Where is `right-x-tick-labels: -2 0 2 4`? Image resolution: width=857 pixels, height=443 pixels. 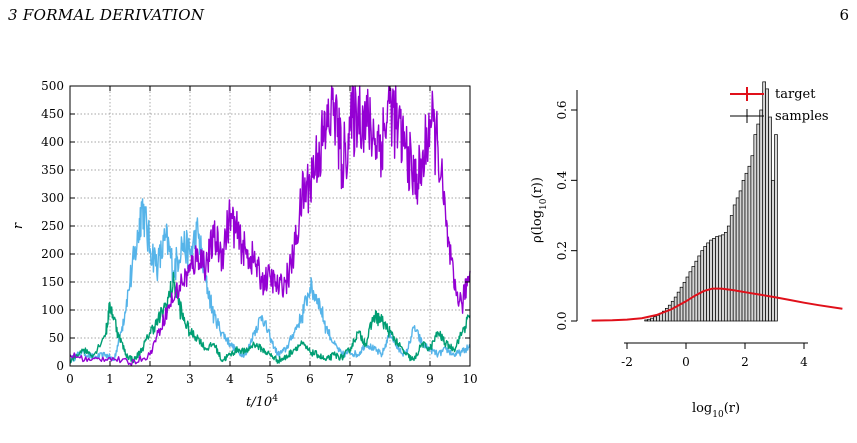
right-x-tick-labels: -2 0 2 4 is located at coordinates (714, 362).